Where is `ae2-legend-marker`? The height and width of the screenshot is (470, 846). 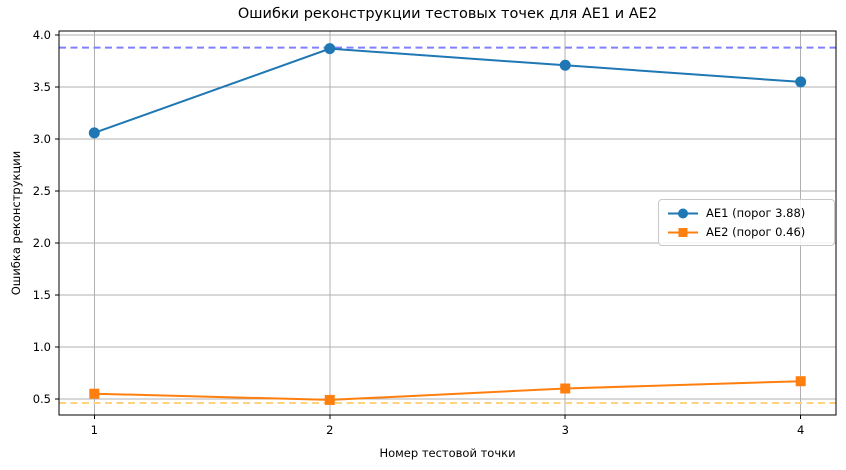 ae2-legend-marker is located at coordinates (683, 232).